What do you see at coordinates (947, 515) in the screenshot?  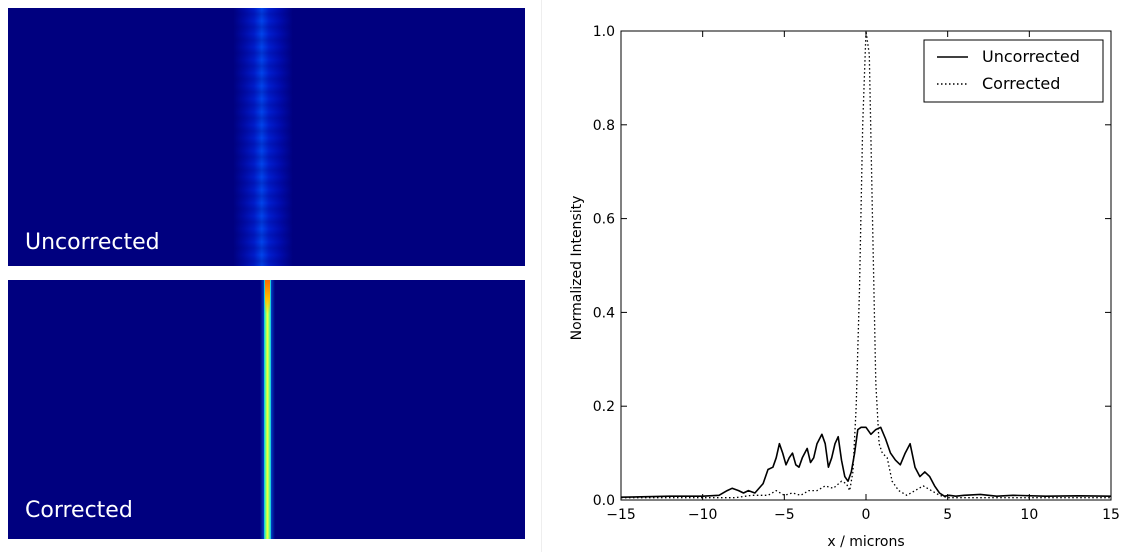 I see `x-tick-label: 5` at bounding box center [947, 515].